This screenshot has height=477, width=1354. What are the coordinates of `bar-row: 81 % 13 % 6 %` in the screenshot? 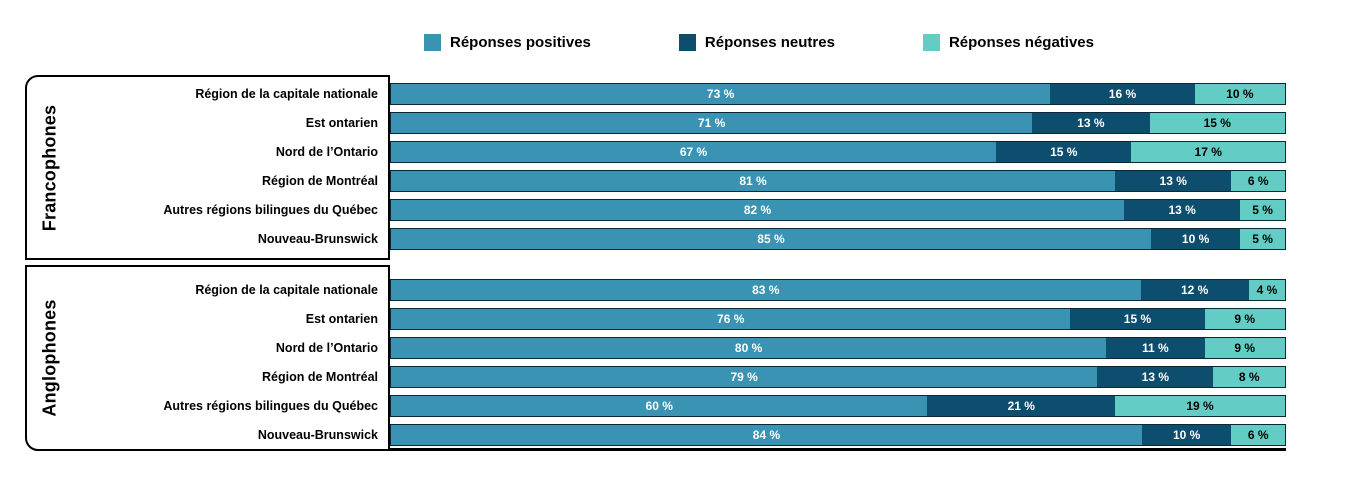 It's located at (838, 180).